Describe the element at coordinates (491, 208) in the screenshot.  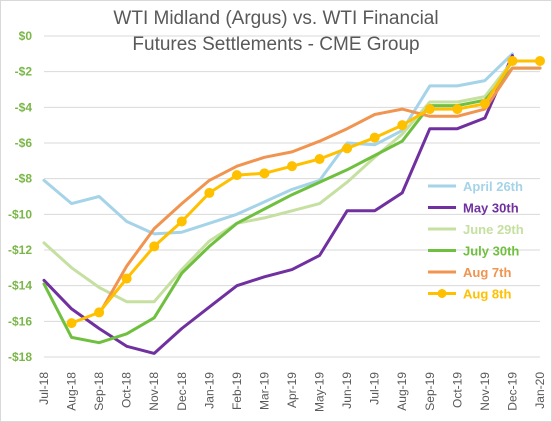
I see `legend-label: May 30th` at that location.